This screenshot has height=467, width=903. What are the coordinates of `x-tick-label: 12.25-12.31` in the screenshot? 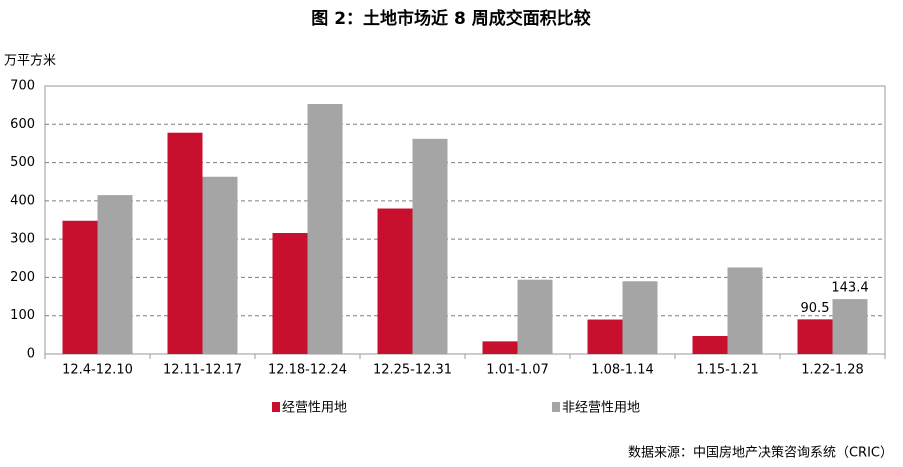 It's located at (412, 370).